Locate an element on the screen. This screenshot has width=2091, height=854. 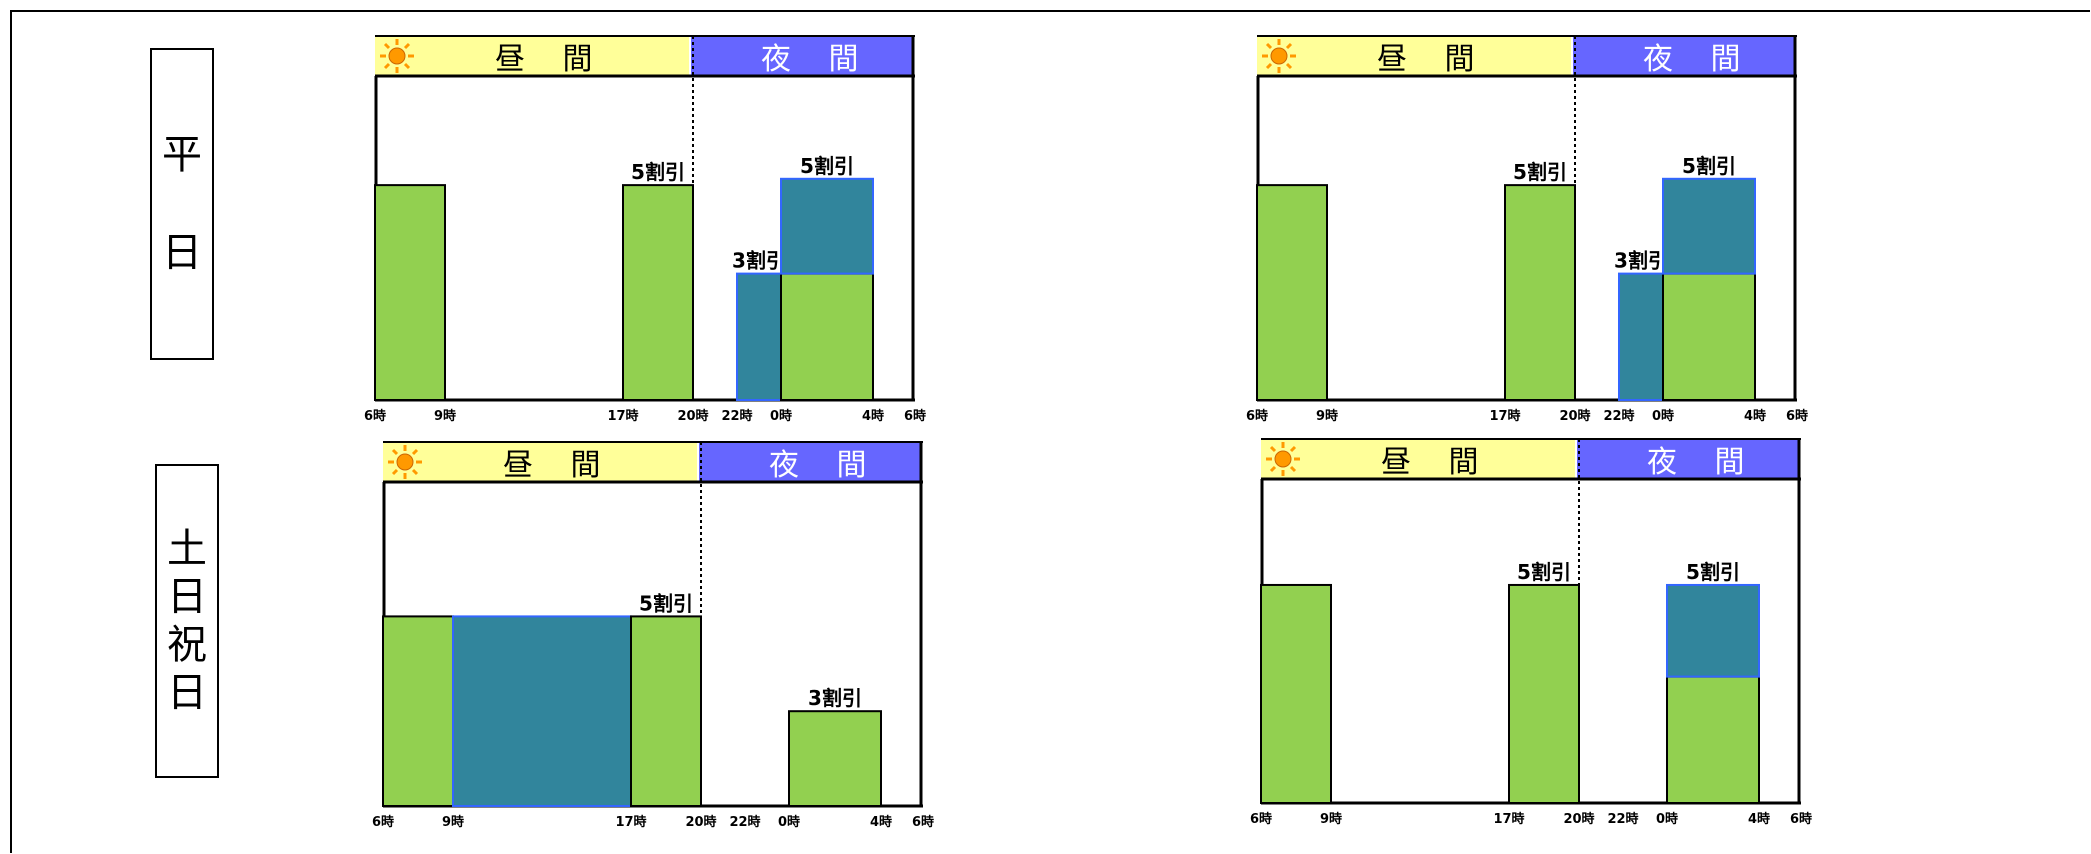
chart-top-right: 5割引 3割引 5割引 6時 9時 17時 20時 22時 0時 4時 6時 is located at coordinates (1527, 229).